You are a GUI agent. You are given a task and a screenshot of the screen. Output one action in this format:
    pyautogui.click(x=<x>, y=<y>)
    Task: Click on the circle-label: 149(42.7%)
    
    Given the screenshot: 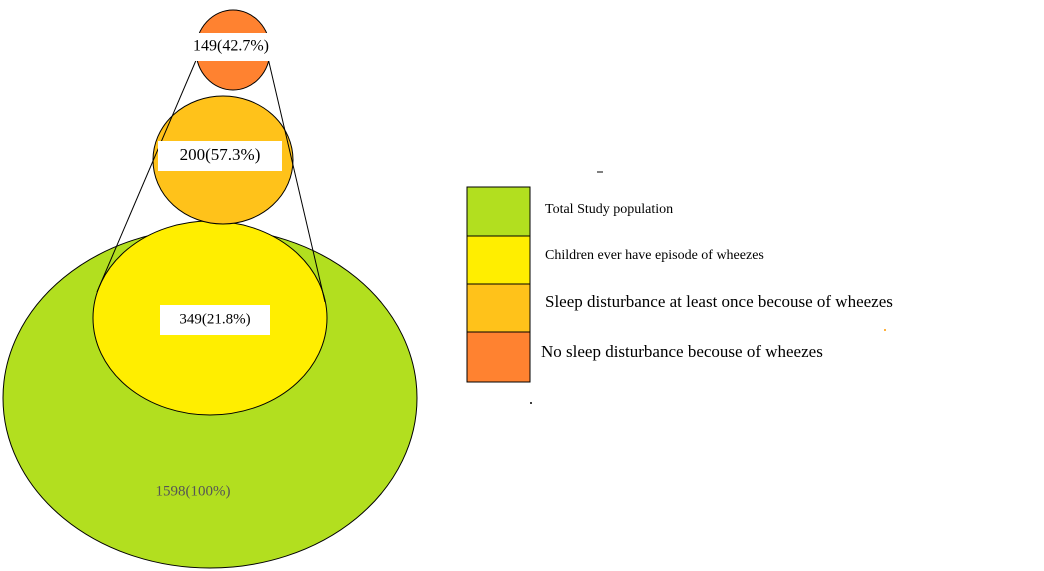 What is the action you would take?
    pyautogui.click(x=231, y=46)
    